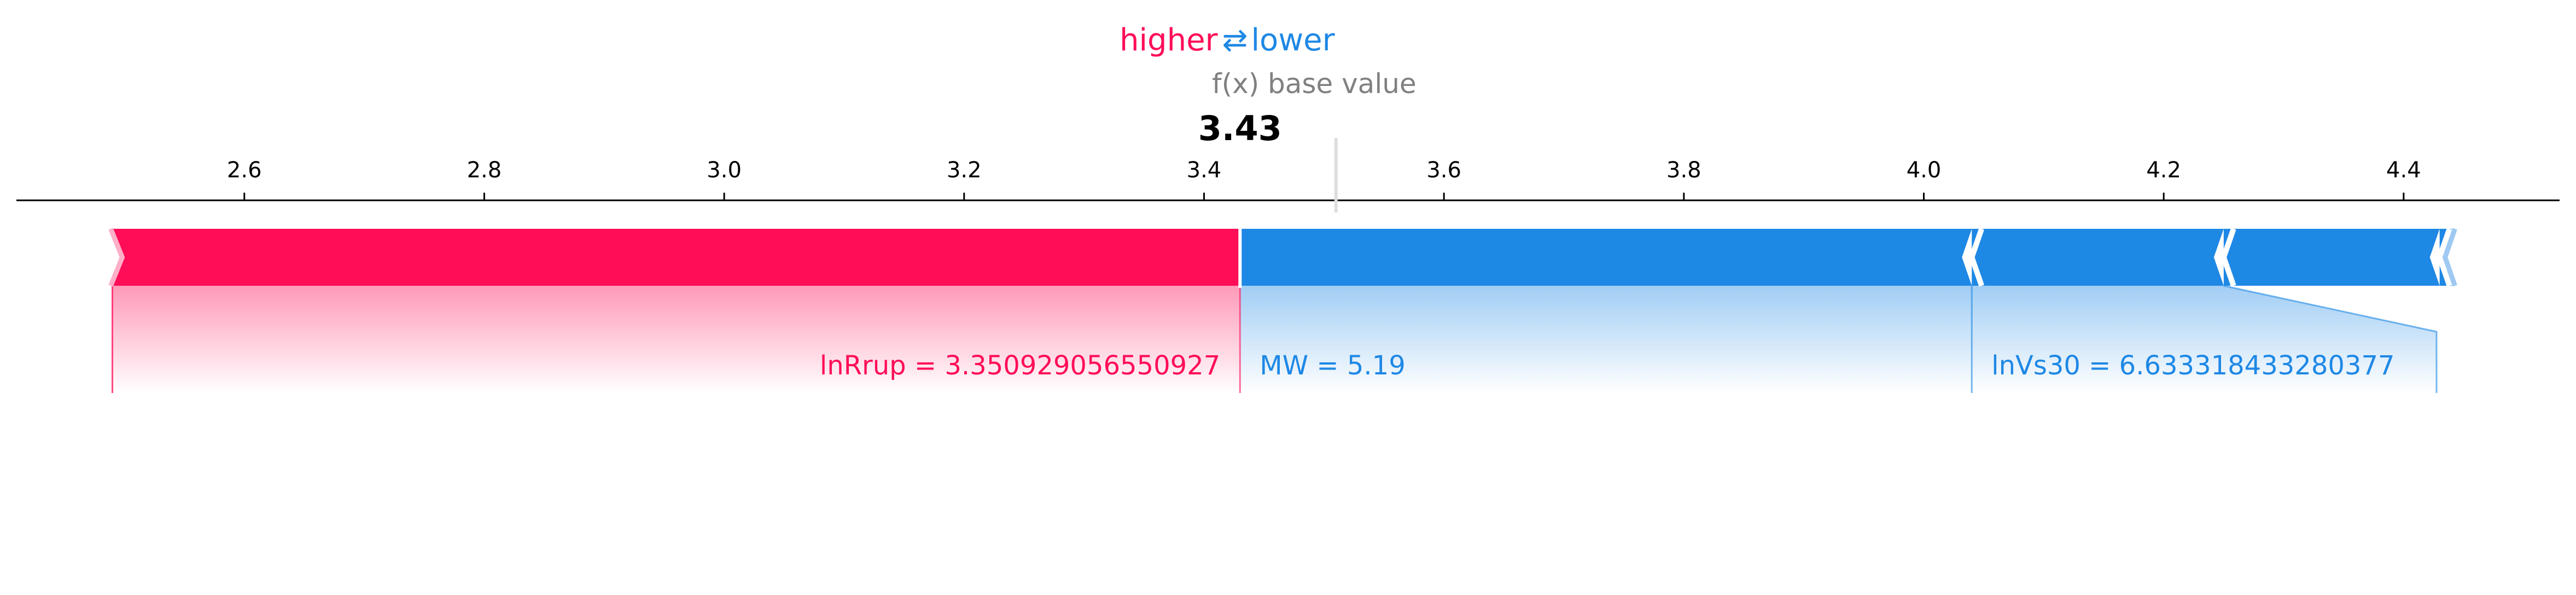  What do you see at coordinates (1240, 128) in the screenshot?
I see `output-value-label: 3.43` at bounding box center [1240, 128].